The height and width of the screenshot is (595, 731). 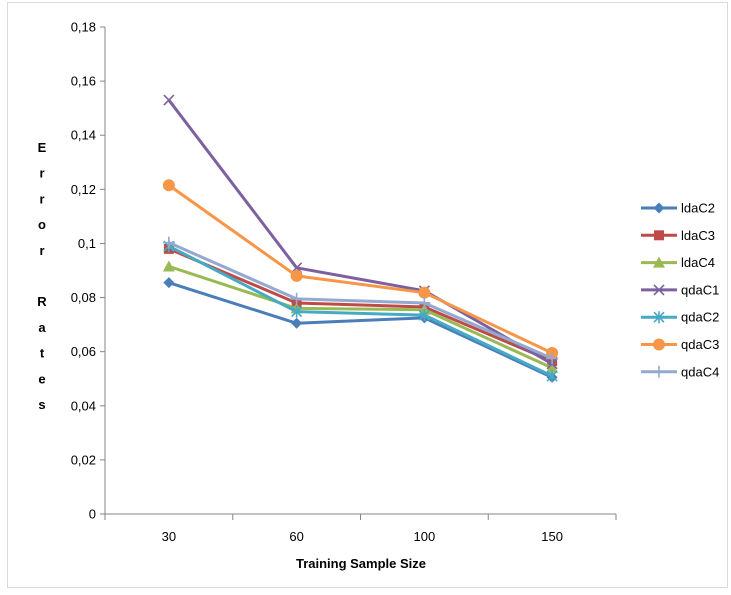 What do you see at coordinates (87, 243) in the screenshot?
I see `y-tick-label: 0,1` at bounding box center [87, 243].